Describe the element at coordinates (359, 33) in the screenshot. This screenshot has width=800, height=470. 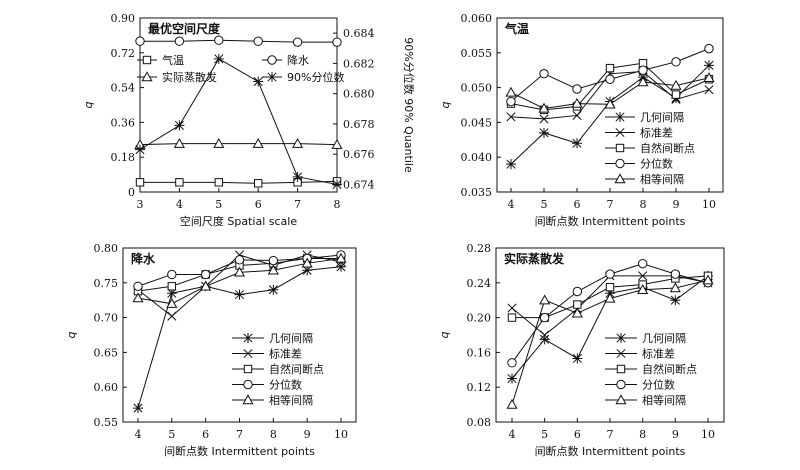
I see `p1-y2-tick-label: 0.684` at that location.